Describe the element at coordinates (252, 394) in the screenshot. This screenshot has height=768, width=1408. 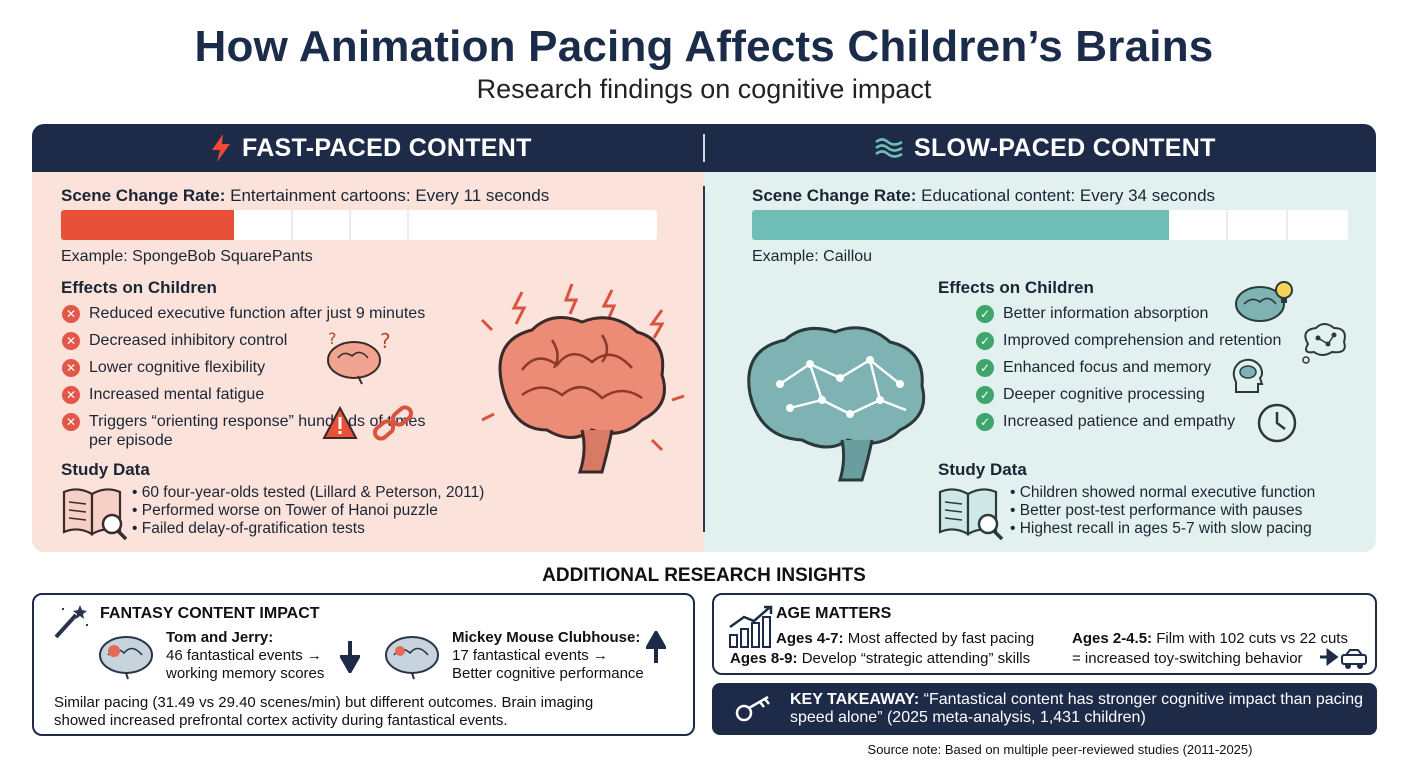
I see `list-item: ✕ Increased mental fatigue` at that location.